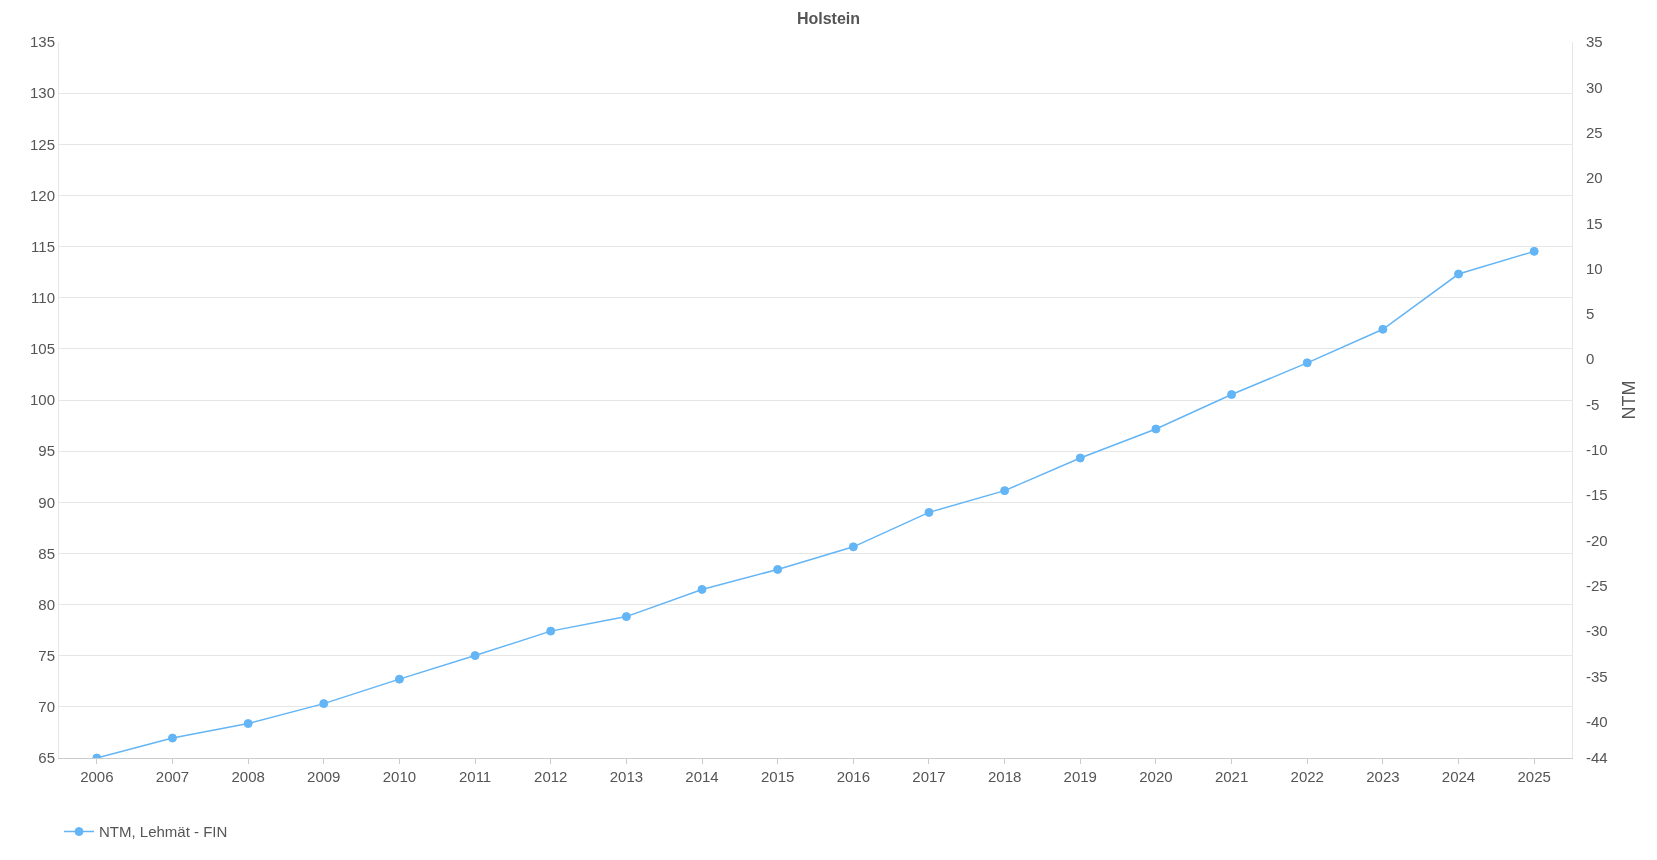 The width and height of the screenshot is (1657, 860). I want to click on y-tick-label: 135, so click(42, 42).